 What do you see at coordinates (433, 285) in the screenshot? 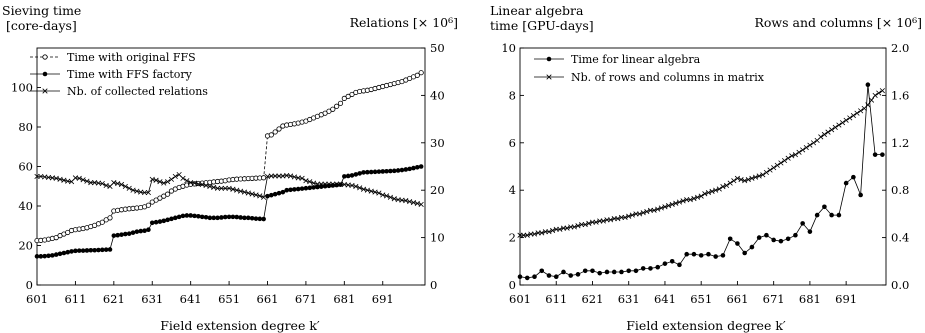
I see `y-right-tick-label: 0` at bounding box center [433, 285].